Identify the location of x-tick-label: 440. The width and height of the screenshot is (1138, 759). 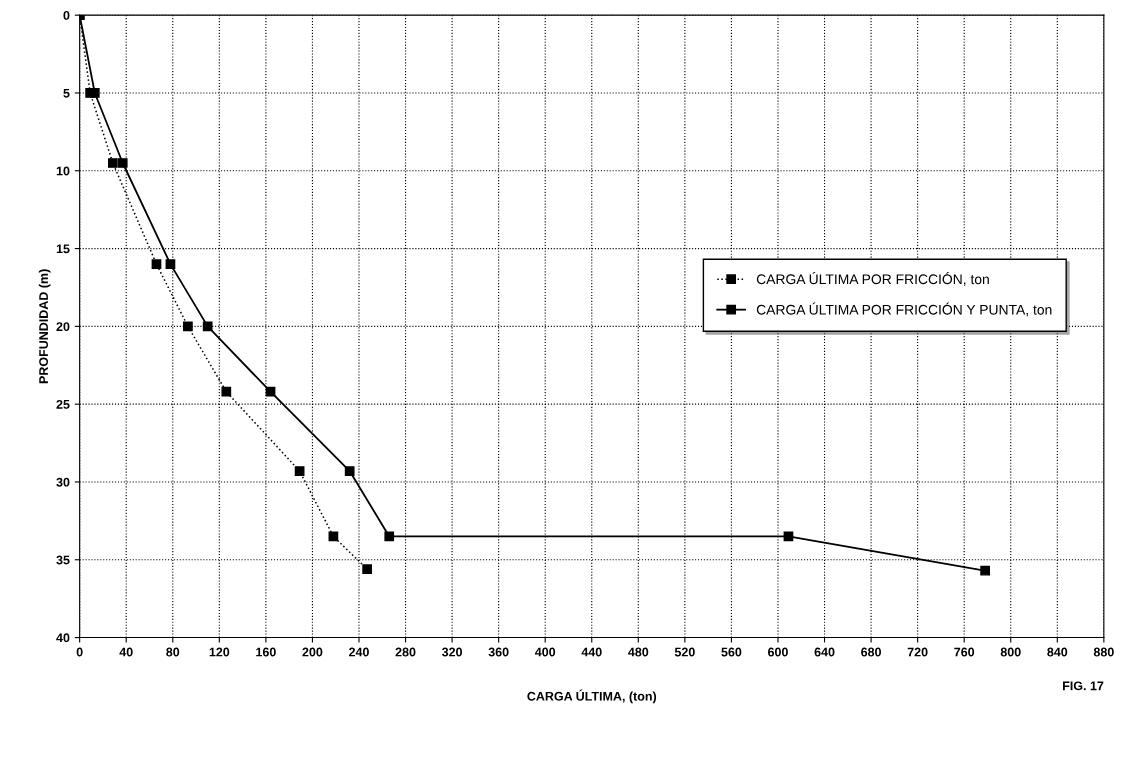
(591, 652).